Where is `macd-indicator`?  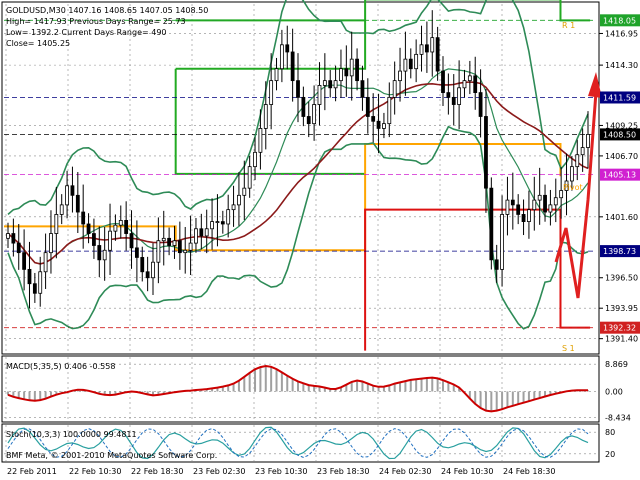 macd-indicator is located at coordinates (300, 390).